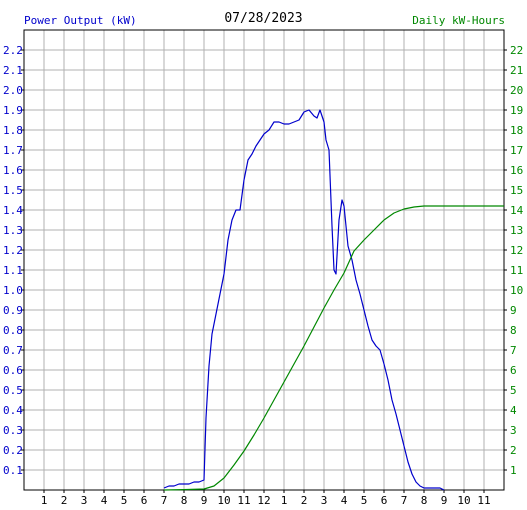 This screenshot has width=527, height=510. I want to click on right-tick-label: 5, so click(513, 390).